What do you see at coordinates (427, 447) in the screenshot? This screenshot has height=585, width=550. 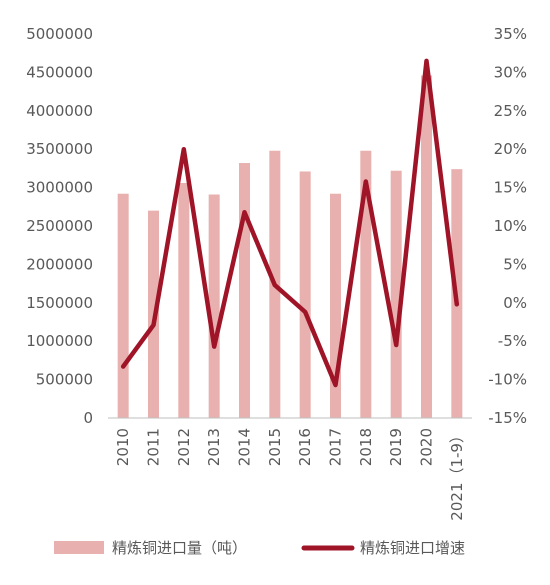 I see `x-tick-label: 2020` at bounding box center [427, 447].